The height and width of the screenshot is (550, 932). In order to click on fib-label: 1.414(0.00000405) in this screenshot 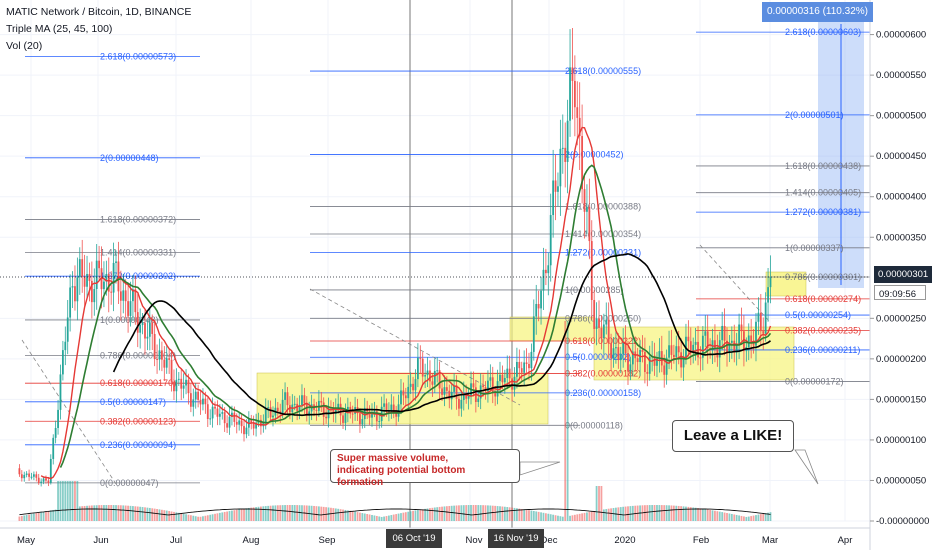, I will do `click(823, 193)`.